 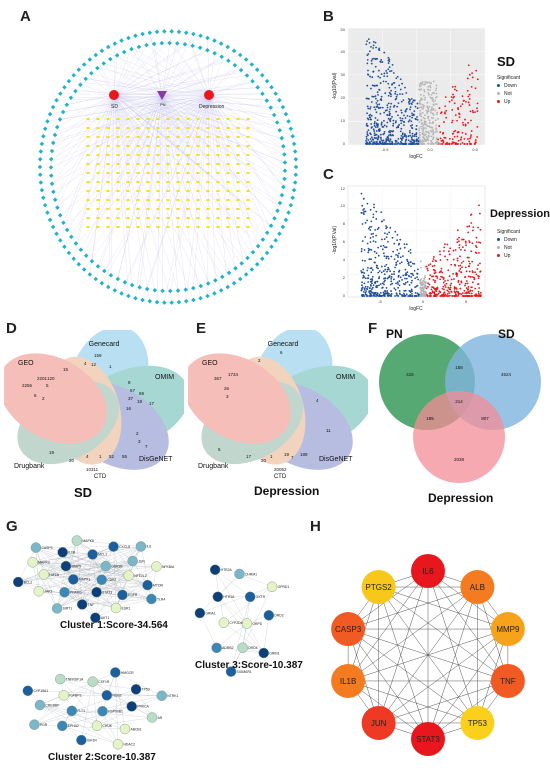 What do you see at coordinates (459, 437) in the screenshot?
I see `venn-circle-depression` at bounding box center [459, 437].